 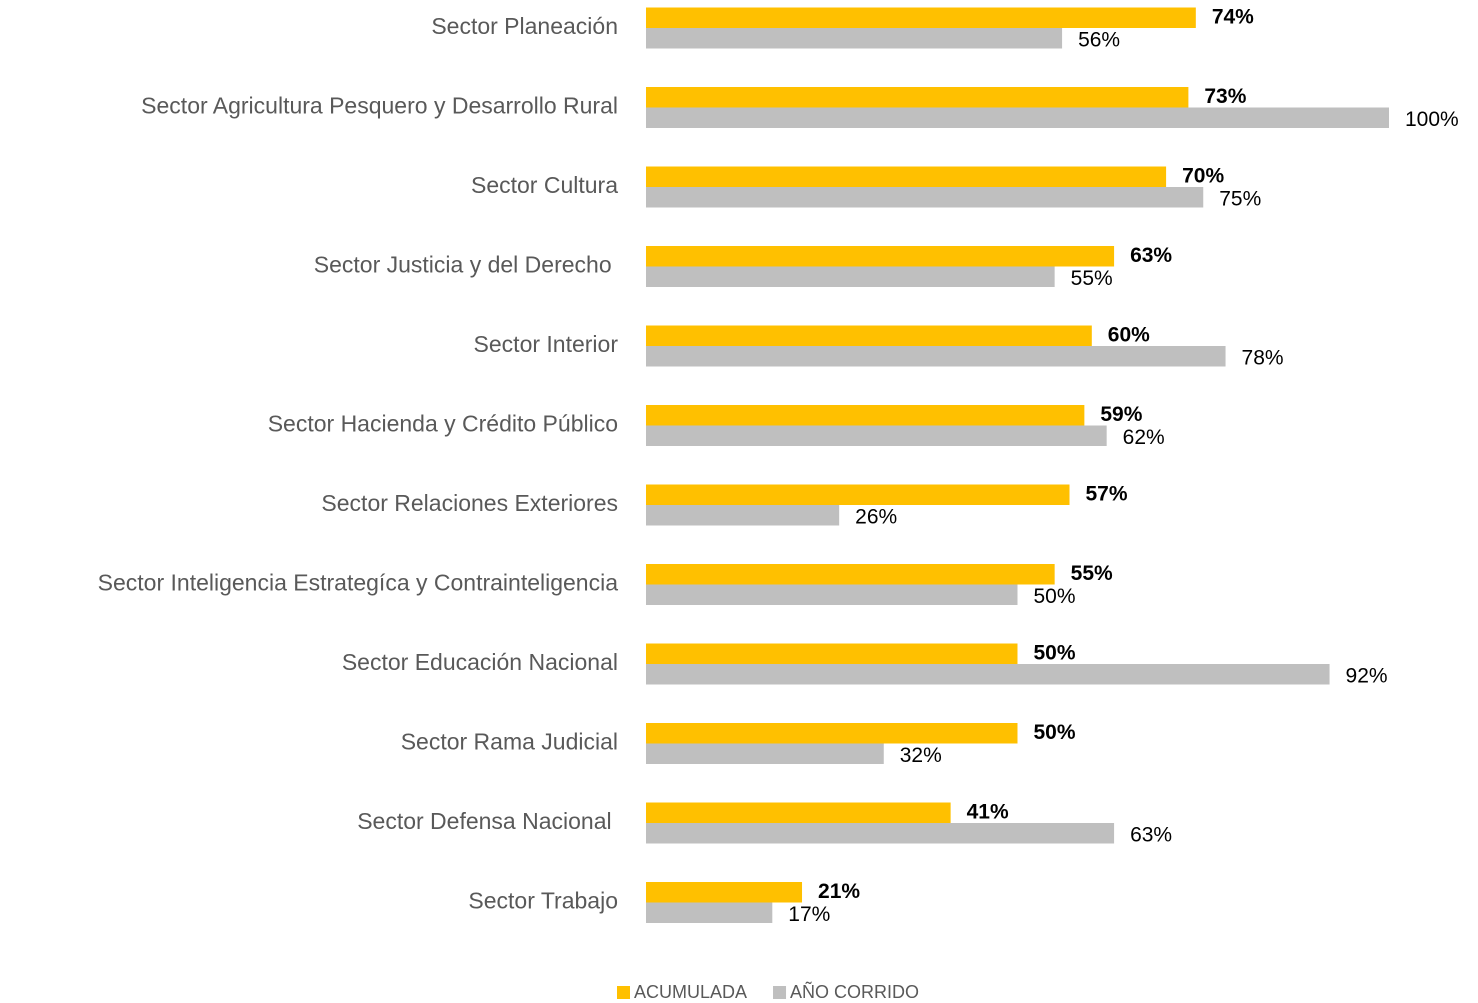 What do you see at coordinates (1129, 335) in the screenshot?
I see `value-label: 60%` at bounding box center [1129, 335].